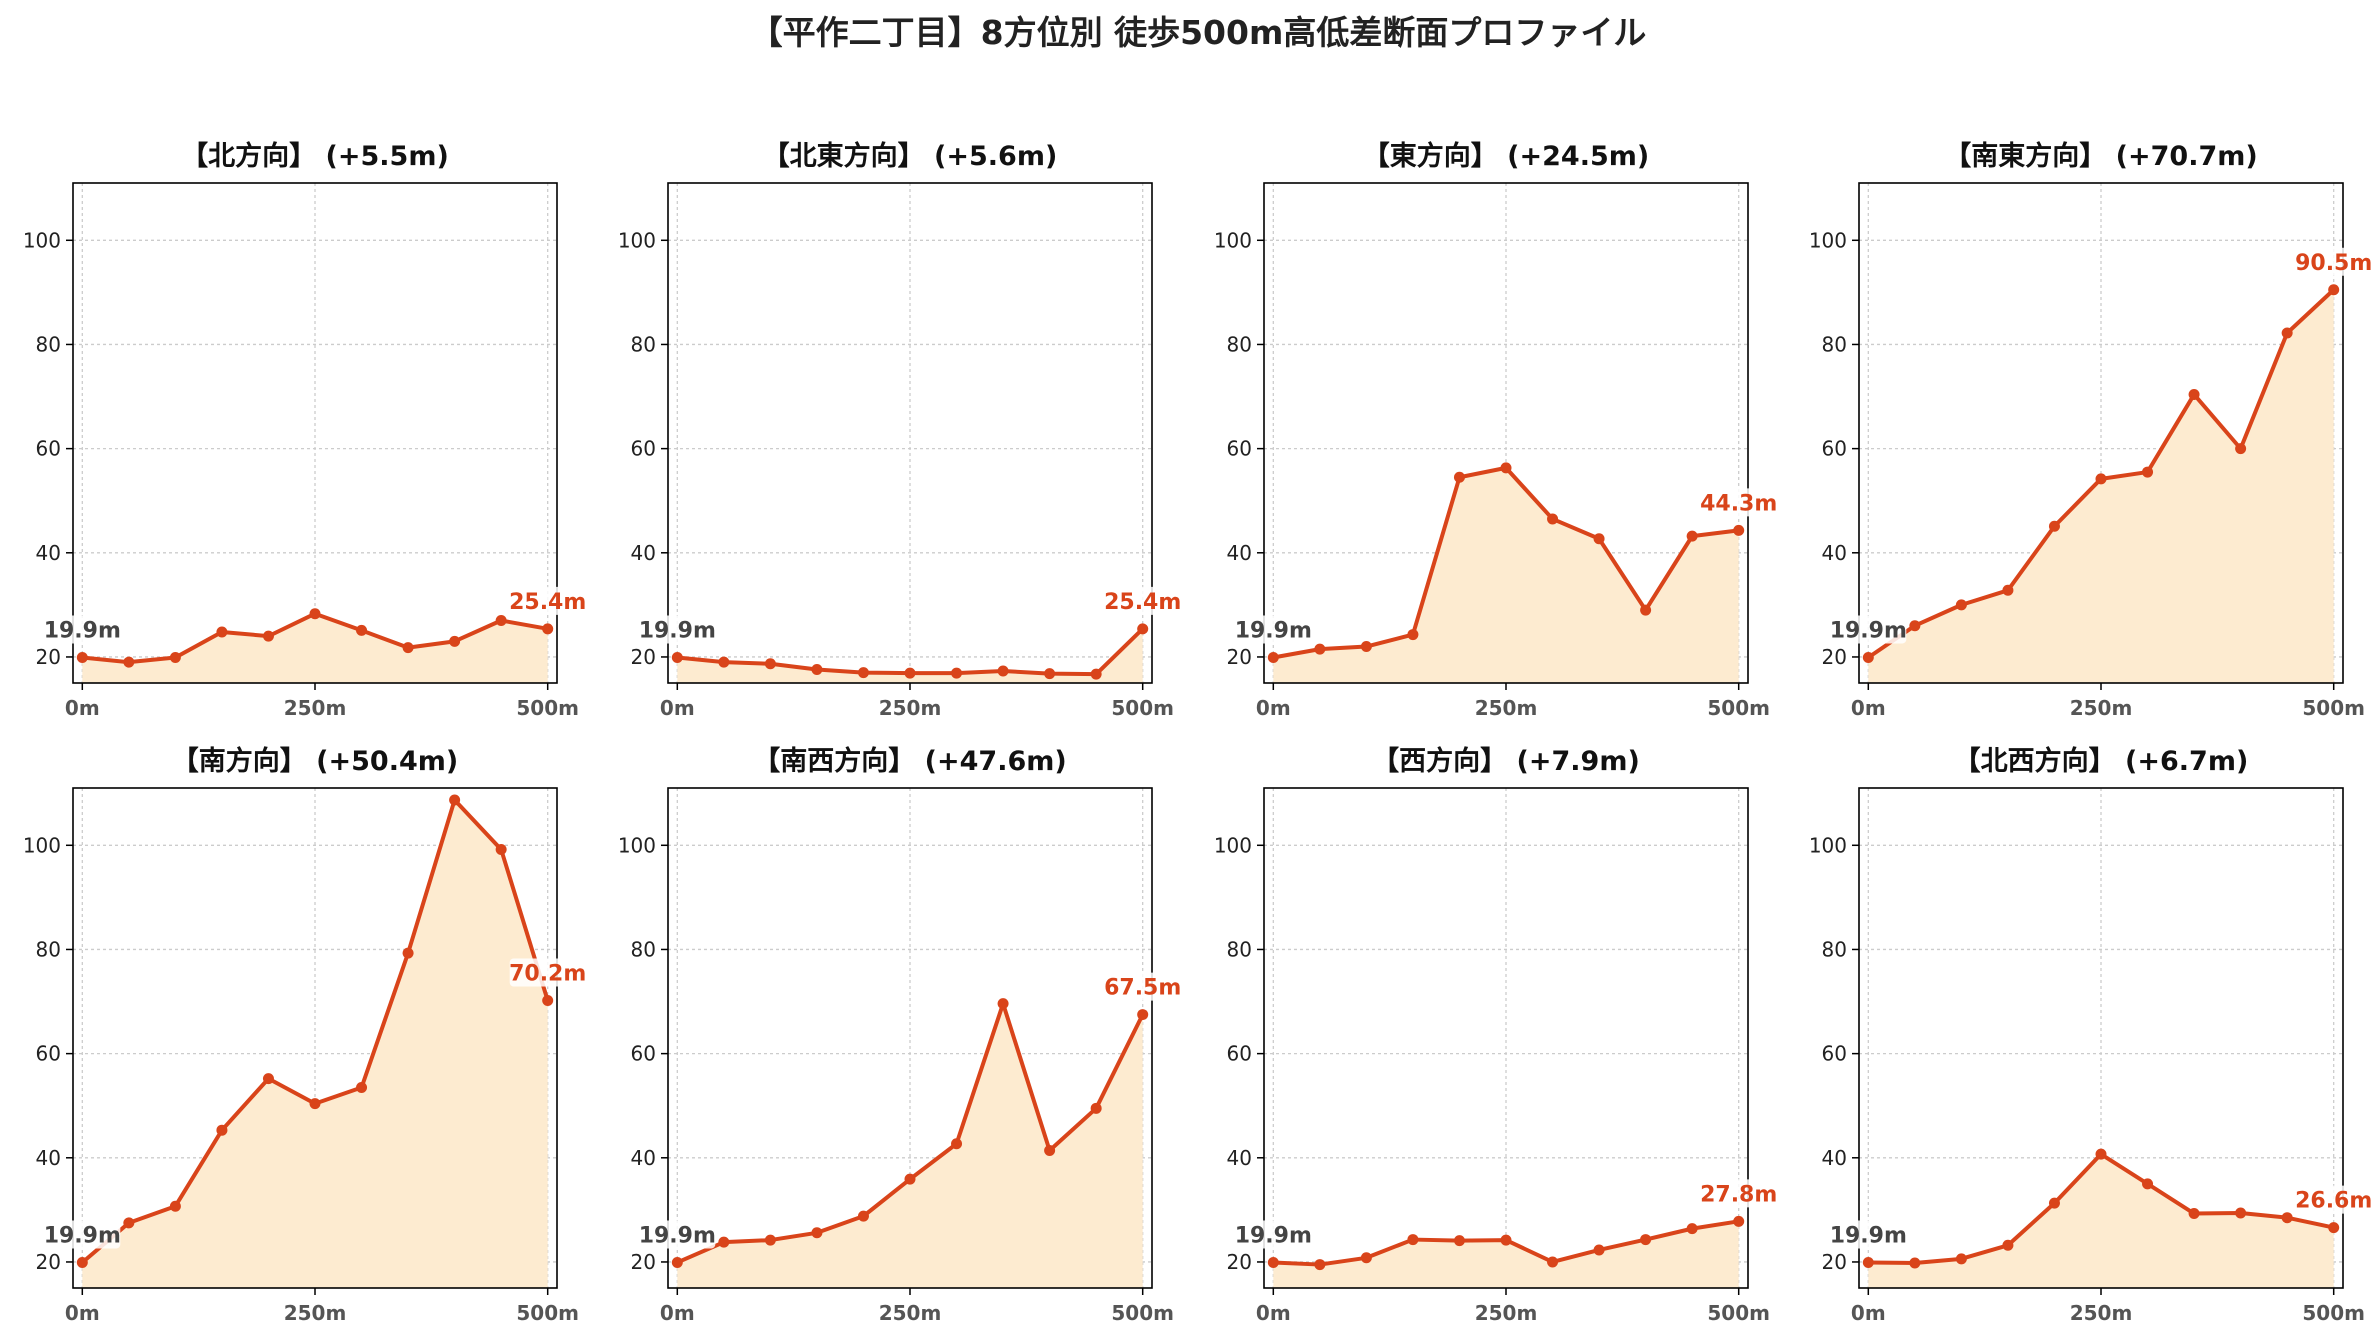 The width and height of the screenshot is (2380, 1340). I want to click on end-elevation-label: 90.5m, so click(2333, 263).